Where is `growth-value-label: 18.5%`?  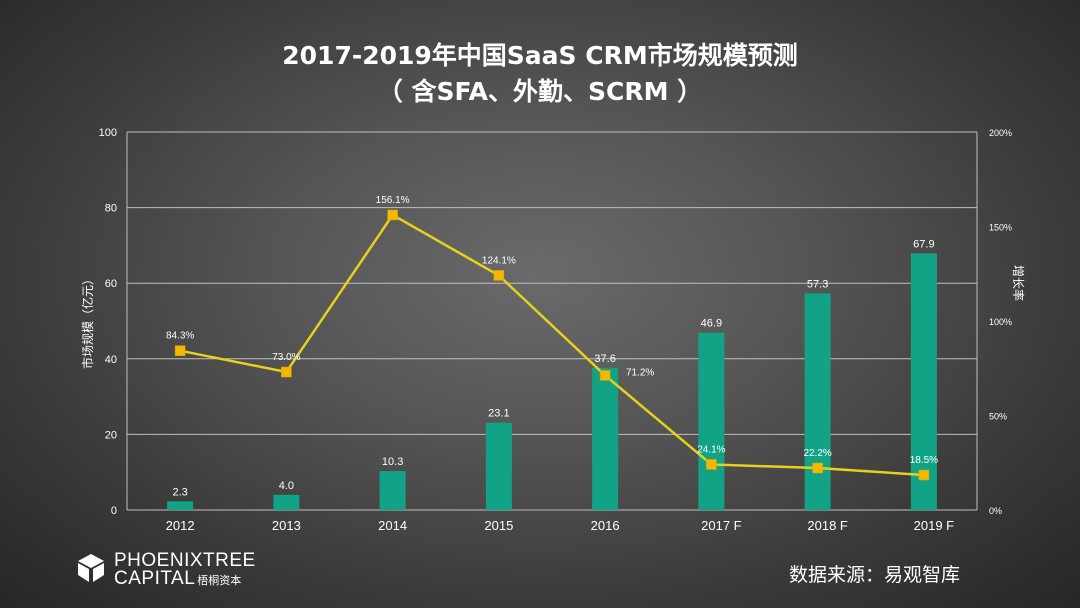
growth-value-label: 18.5% is located at coordinates (924, 460).